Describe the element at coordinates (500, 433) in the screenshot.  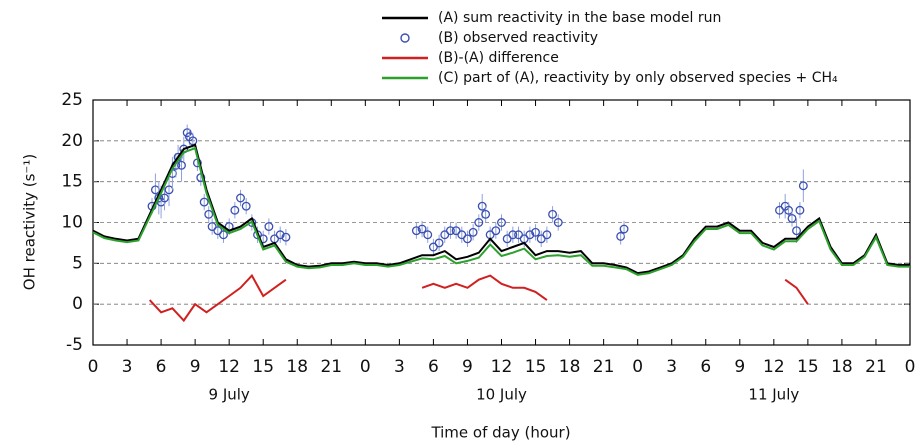
I see `x-axis-label: Time of day (hour)` at that location.